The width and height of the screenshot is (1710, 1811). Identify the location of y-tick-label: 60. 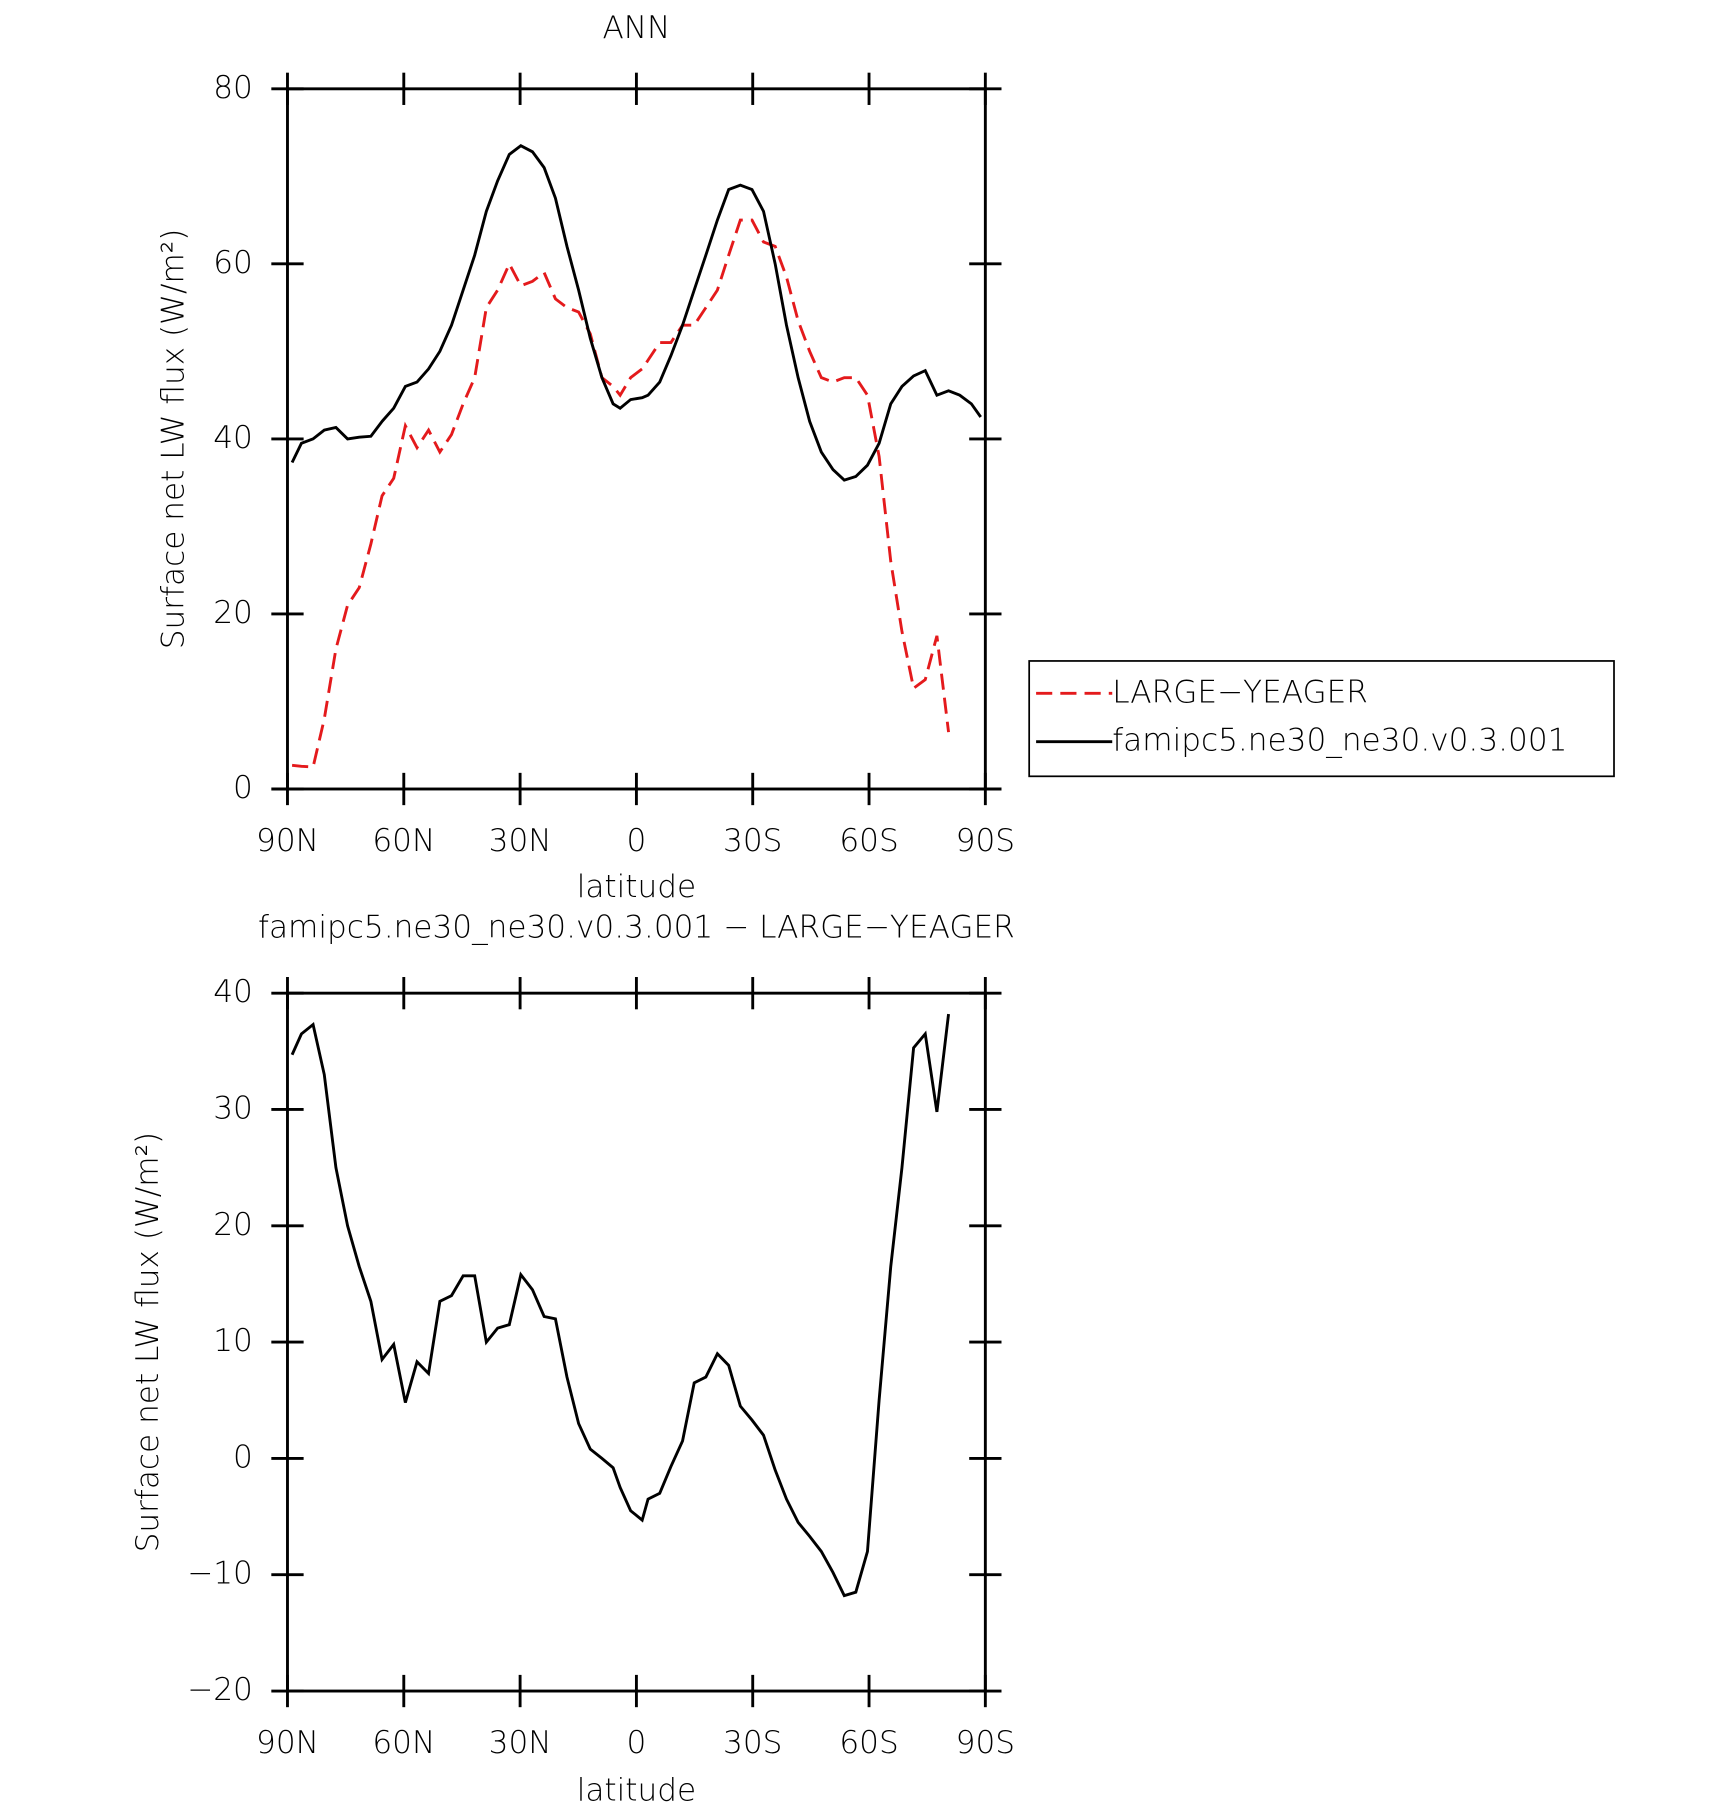
(233, 263).